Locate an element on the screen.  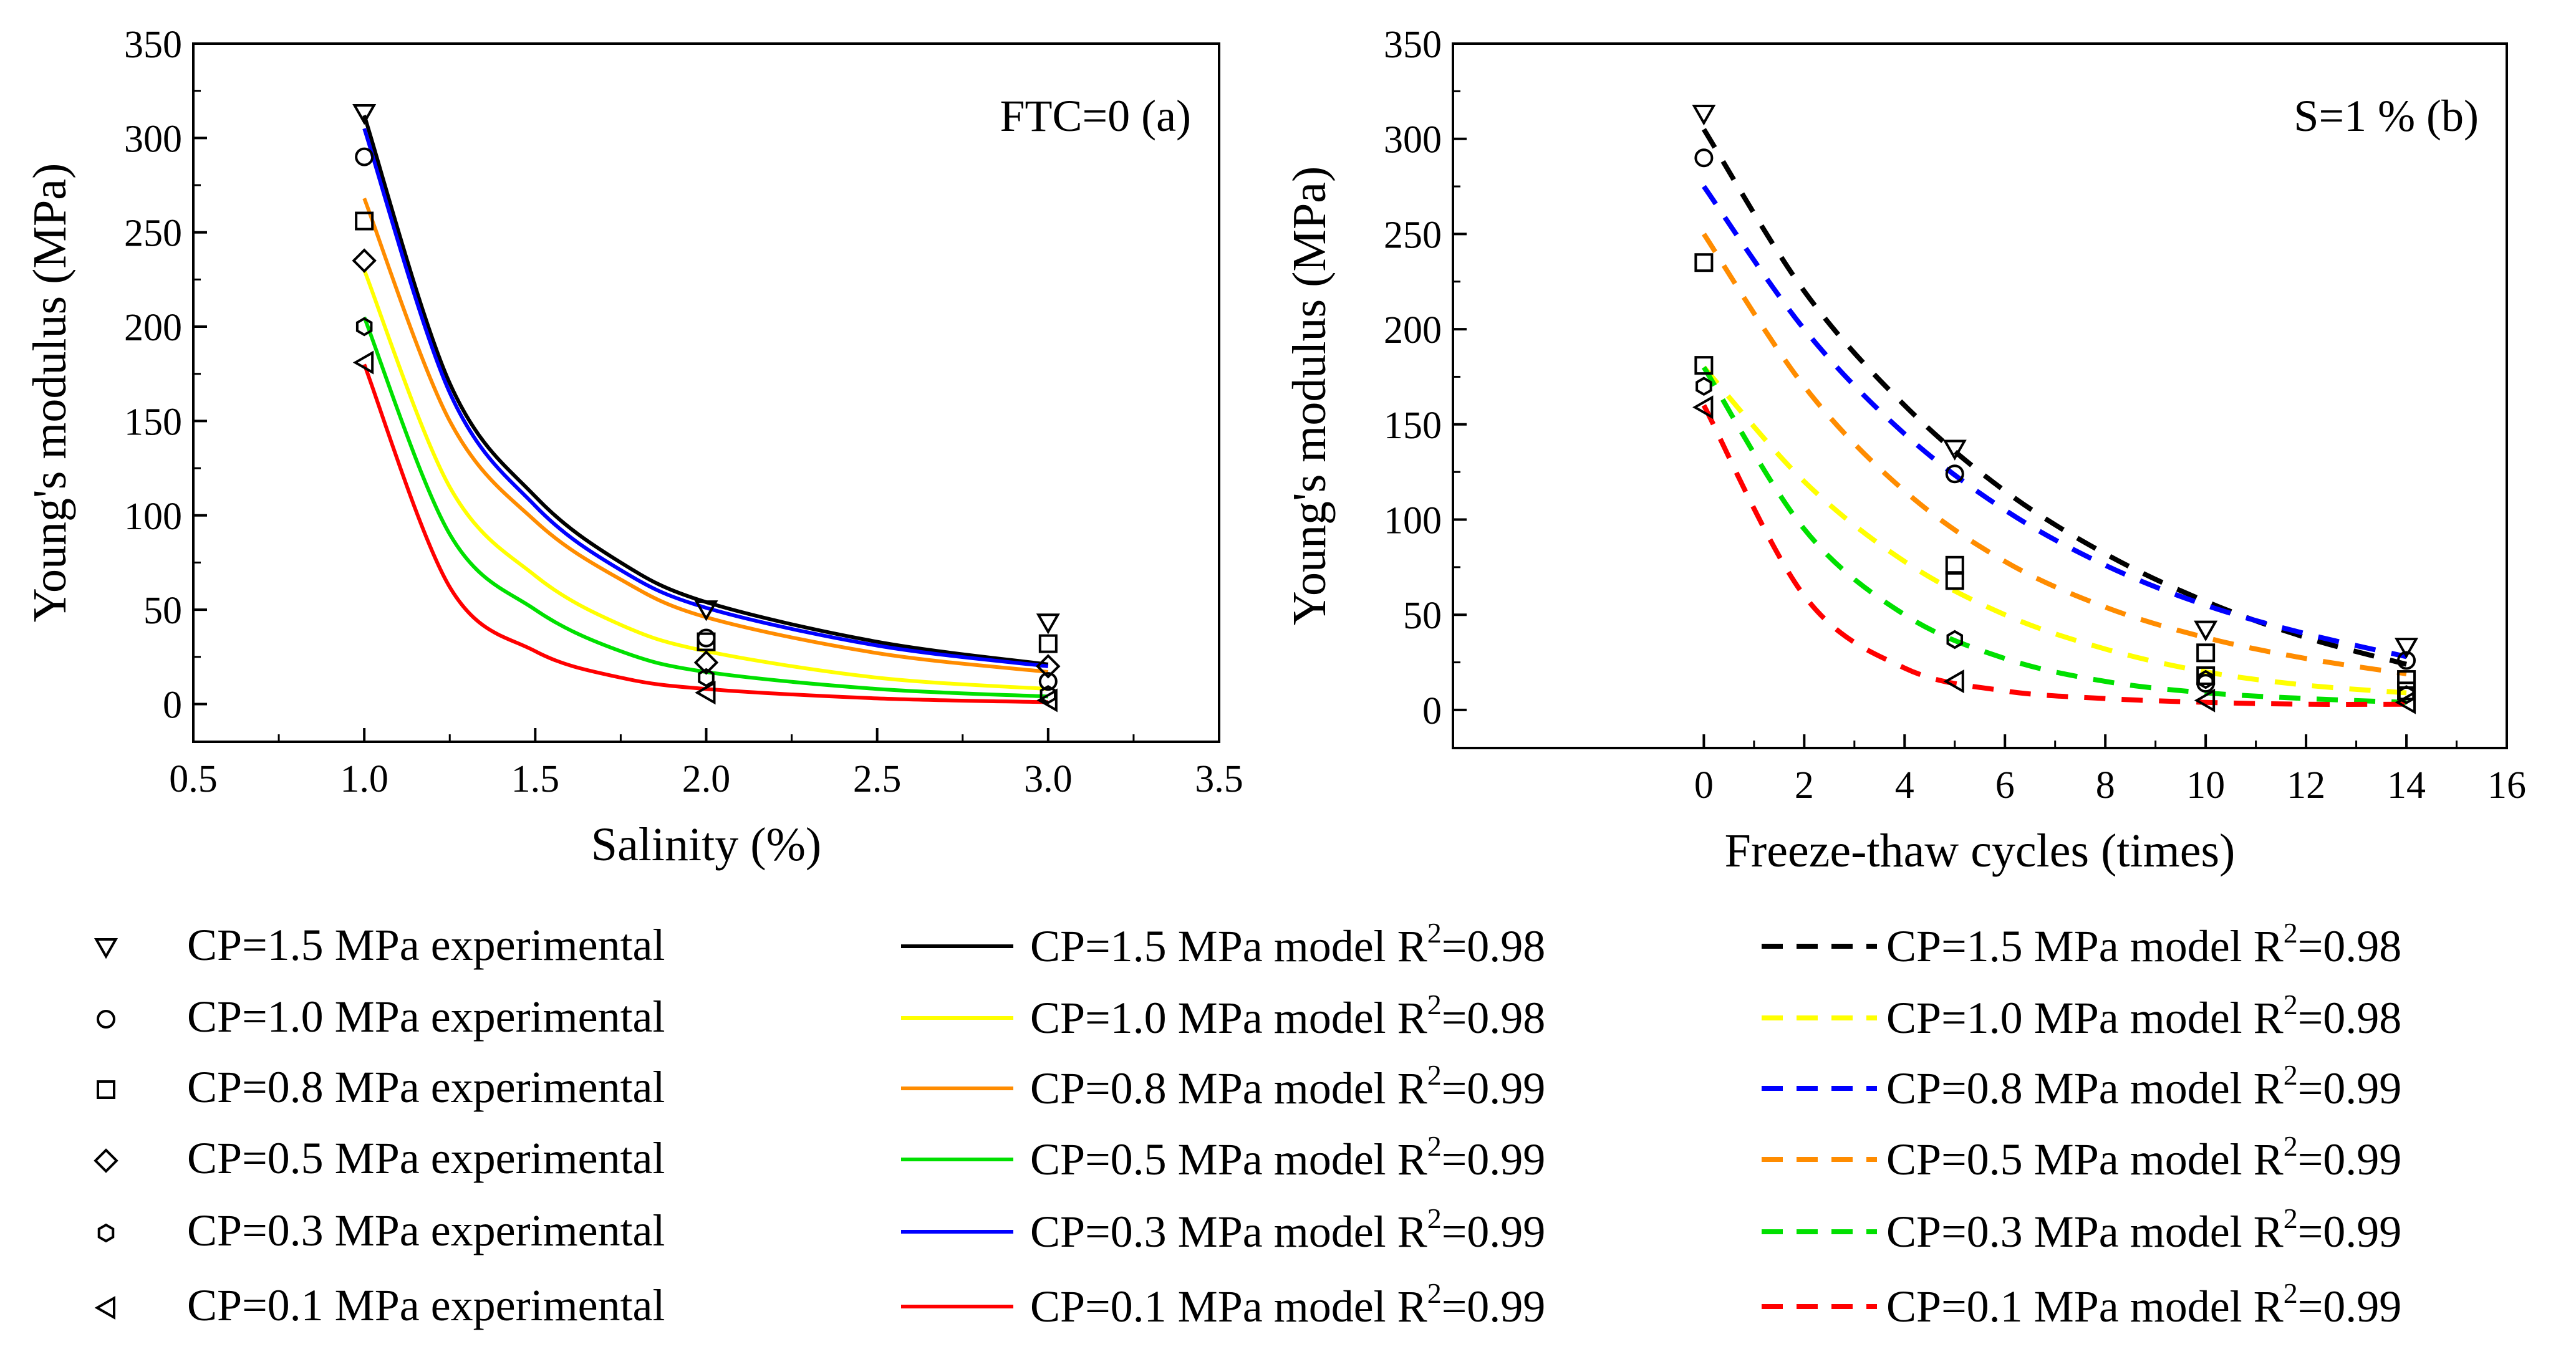
y-tick-label: 100 is located at coordinates (1413, 521).